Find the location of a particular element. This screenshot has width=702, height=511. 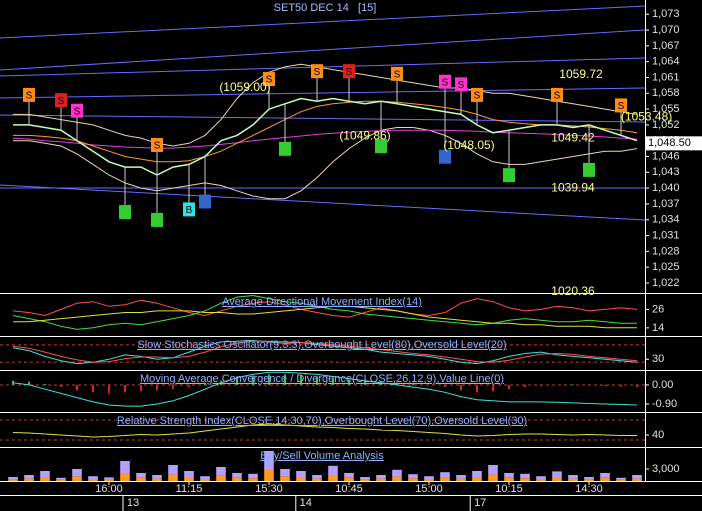

y-tick-label: 1,067 is located at coordinates (666, 46).